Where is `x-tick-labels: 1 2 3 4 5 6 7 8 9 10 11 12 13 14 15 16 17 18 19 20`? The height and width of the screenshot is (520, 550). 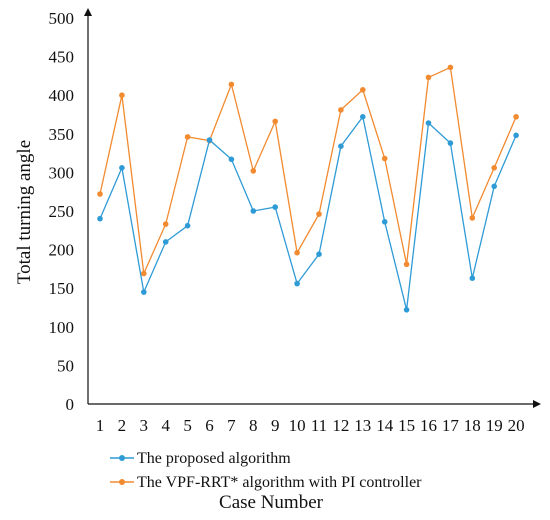
x-tick-labels: 1 2 3 4 5 6 7 8 9 10 11 12 13 14 15 16 17 18 19 20 is located at coordinates (310, 425).